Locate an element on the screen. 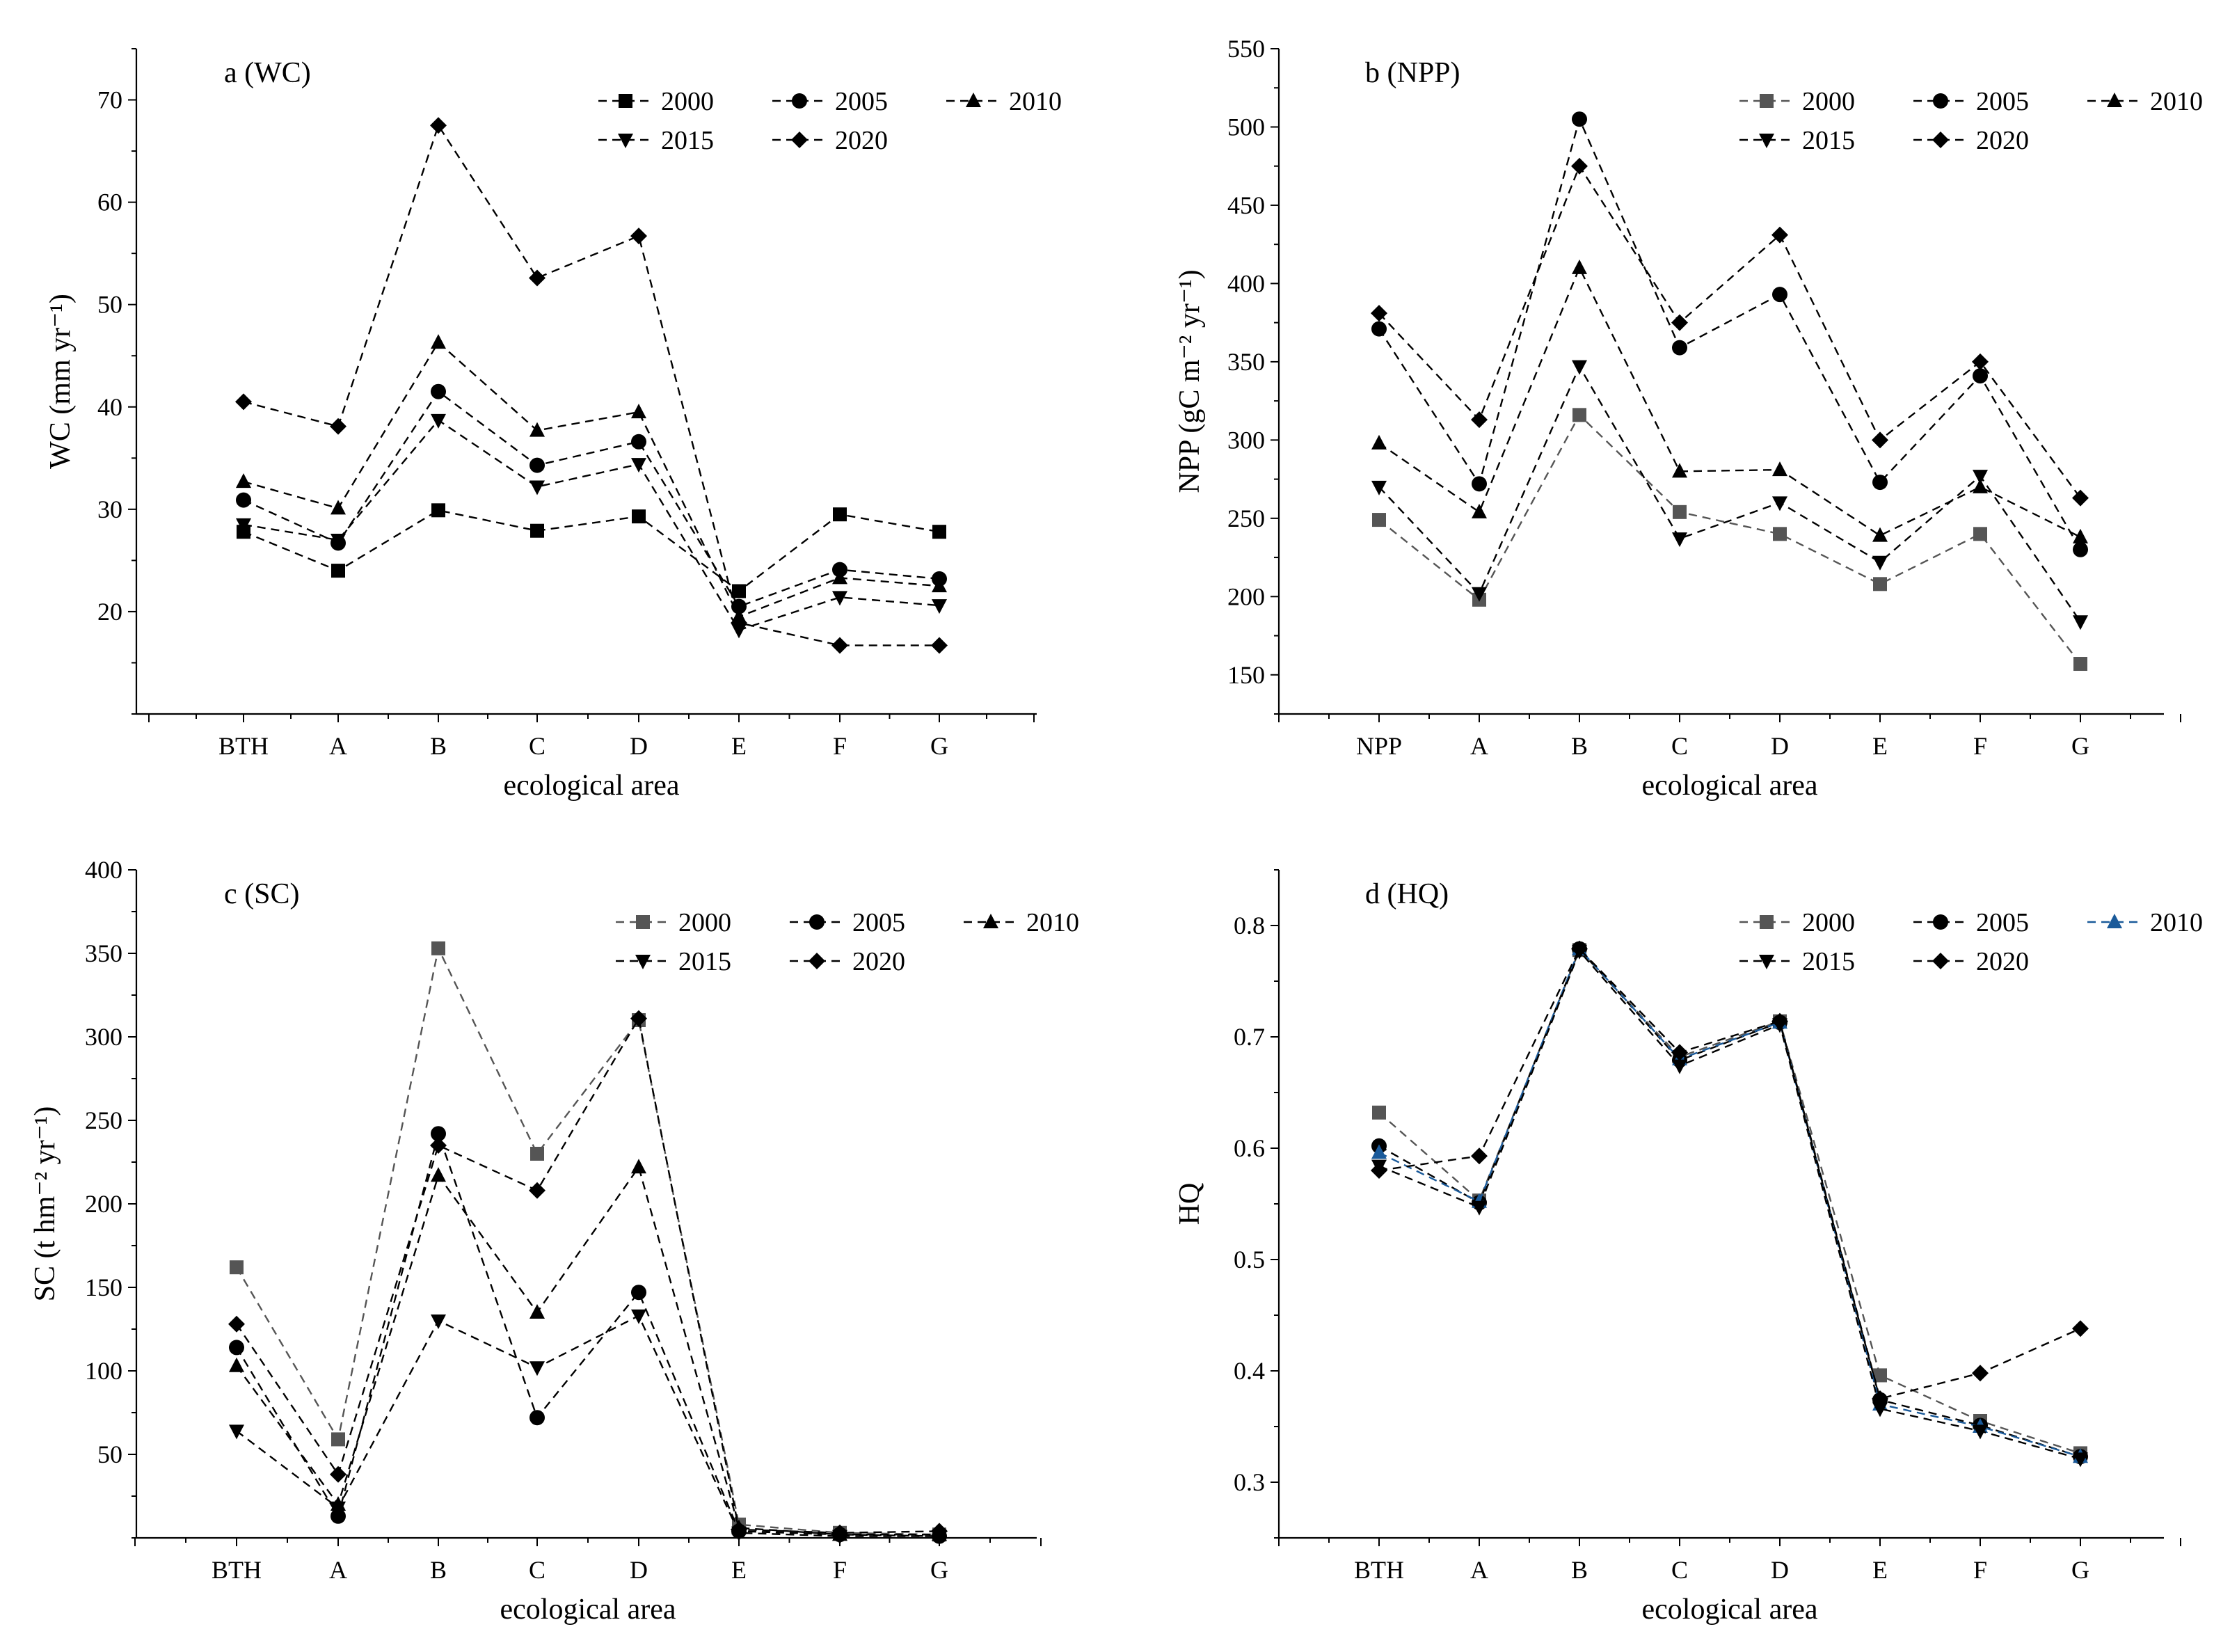 Image resolution: width=2214 pixels, height=1652 pixels. panel-title: c (SC) is located at coordinates (262, 894).